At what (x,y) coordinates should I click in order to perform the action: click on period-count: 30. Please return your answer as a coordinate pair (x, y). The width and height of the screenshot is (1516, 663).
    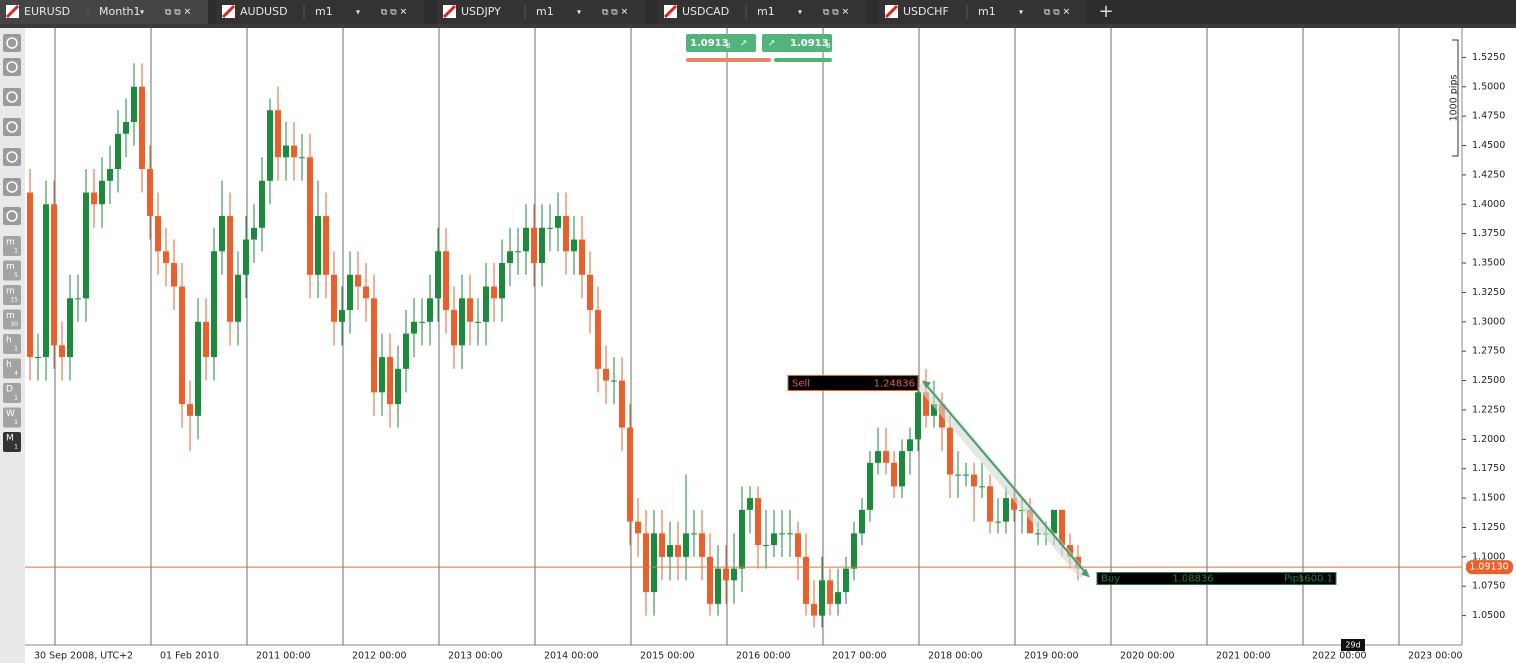
    Looking at the image, I should click on (14, 324).